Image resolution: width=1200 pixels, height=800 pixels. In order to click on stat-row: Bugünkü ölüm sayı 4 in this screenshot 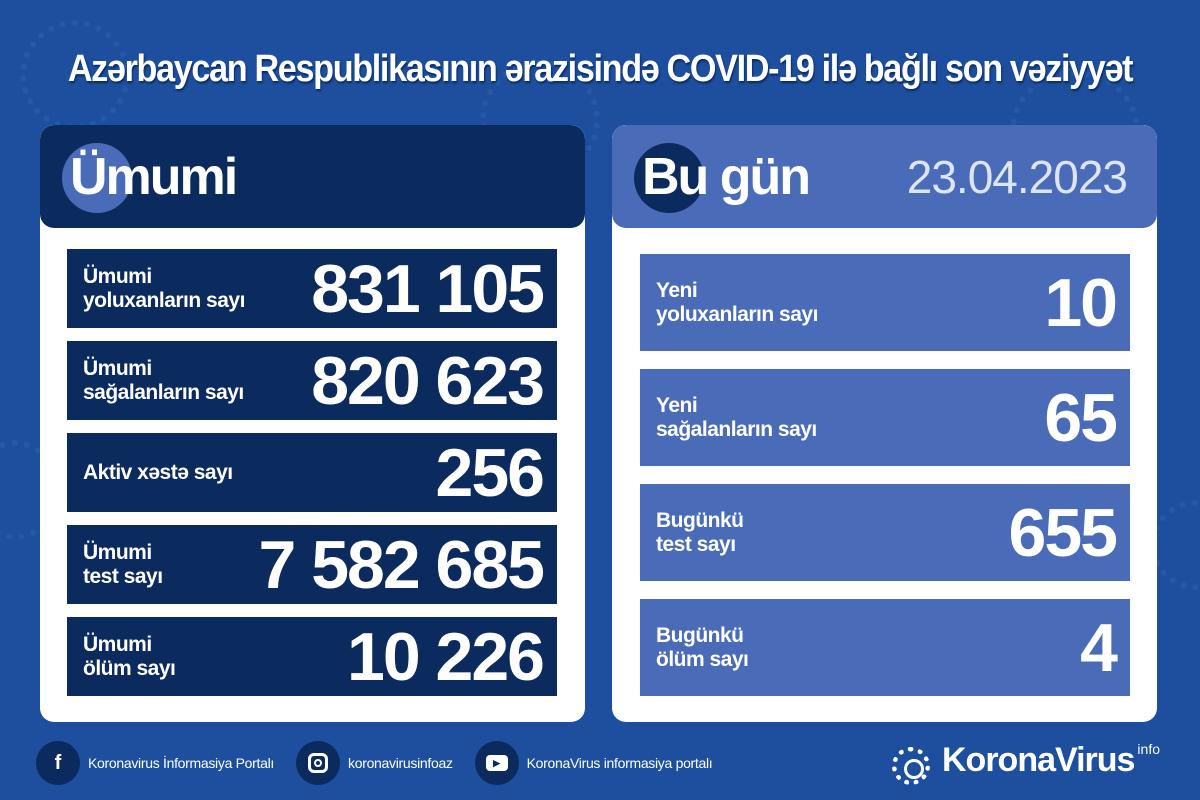, I will do `click(885, 647)`.